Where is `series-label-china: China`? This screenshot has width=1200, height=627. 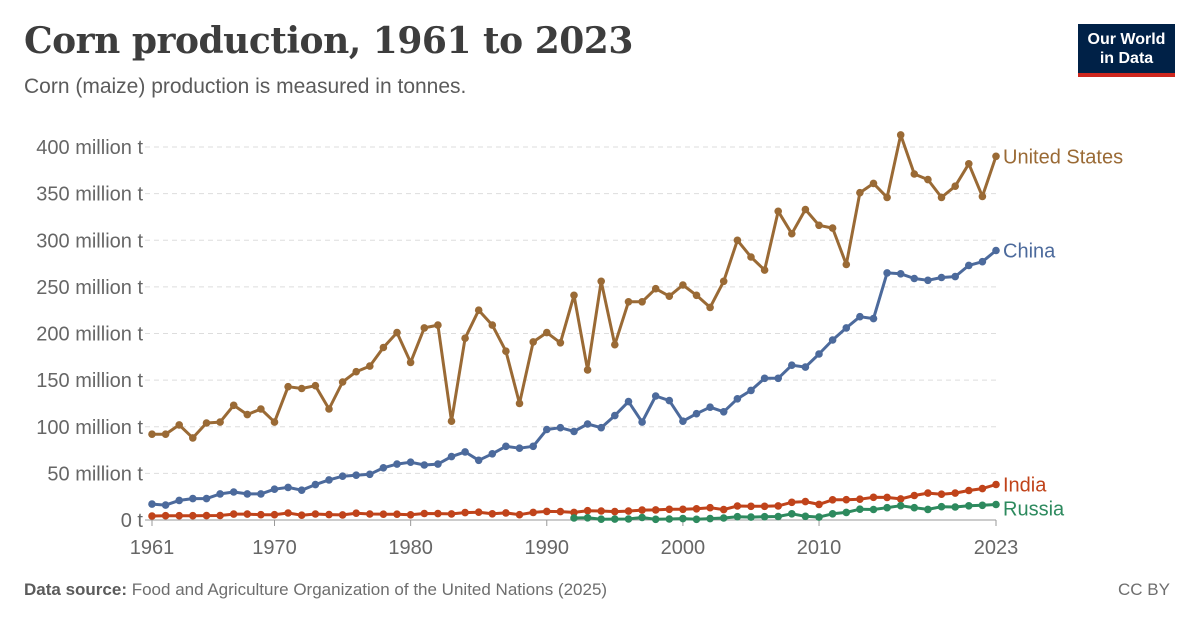 series-label-china: China is located at coordinates (1029, 252).